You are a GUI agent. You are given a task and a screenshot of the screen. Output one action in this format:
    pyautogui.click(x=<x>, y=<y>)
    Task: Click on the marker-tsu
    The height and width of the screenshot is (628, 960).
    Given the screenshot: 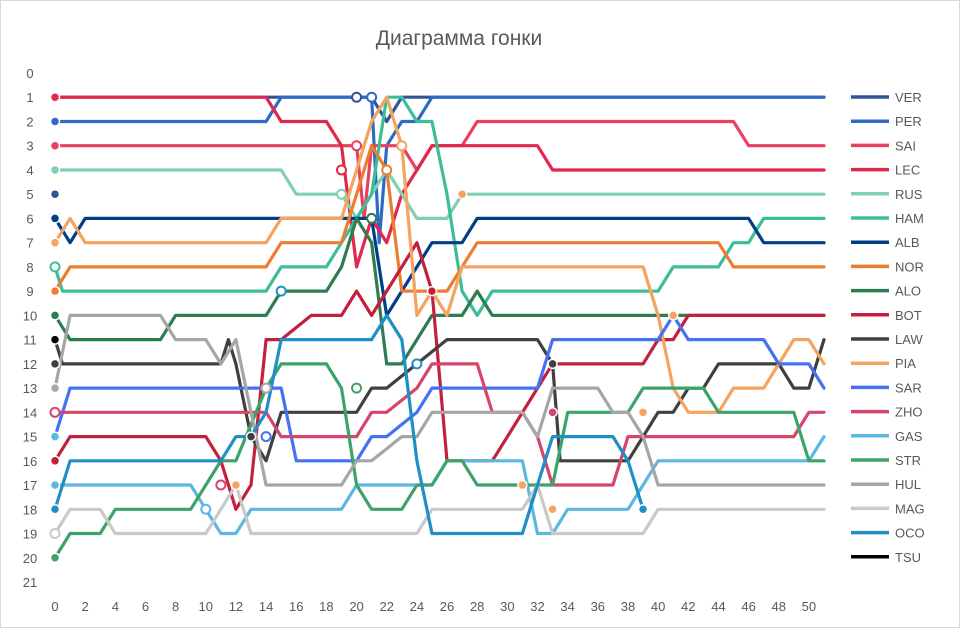 What is the action you would take?
    pyautogui.click(x=55, y=339)
    